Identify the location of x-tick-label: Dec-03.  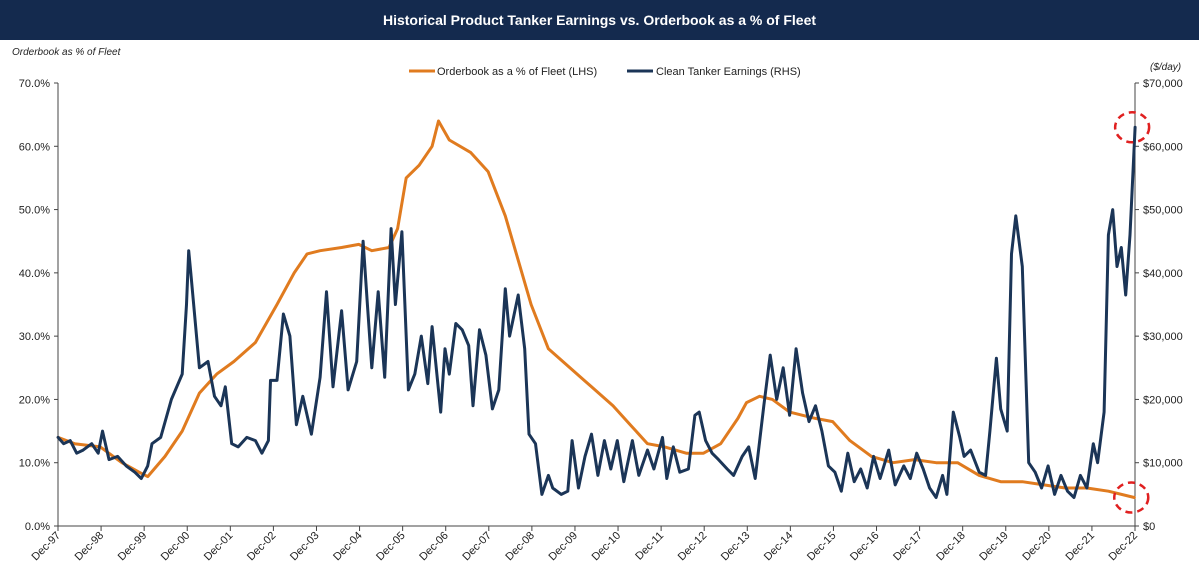
(305, 547).